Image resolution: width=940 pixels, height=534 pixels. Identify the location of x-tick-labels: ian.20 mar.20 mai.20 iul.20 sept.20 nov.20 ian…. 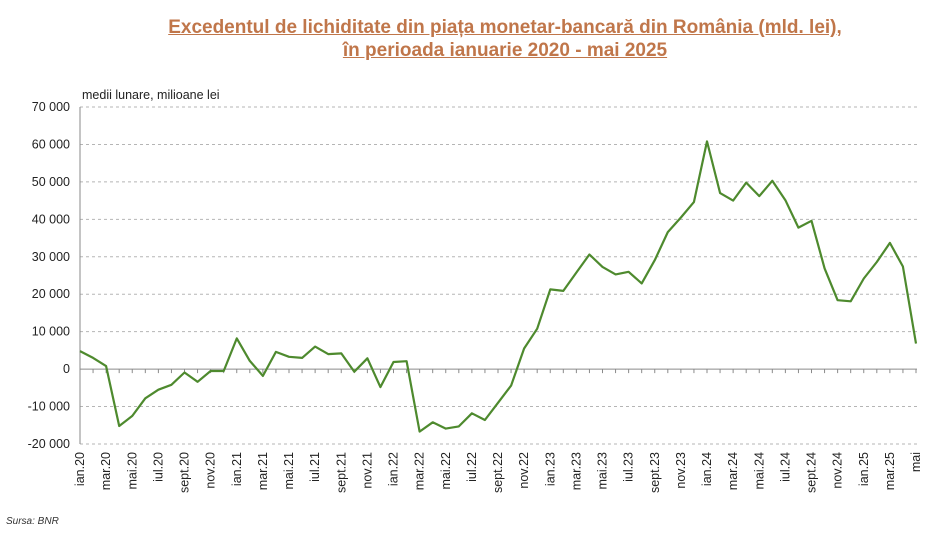
(498, 472).